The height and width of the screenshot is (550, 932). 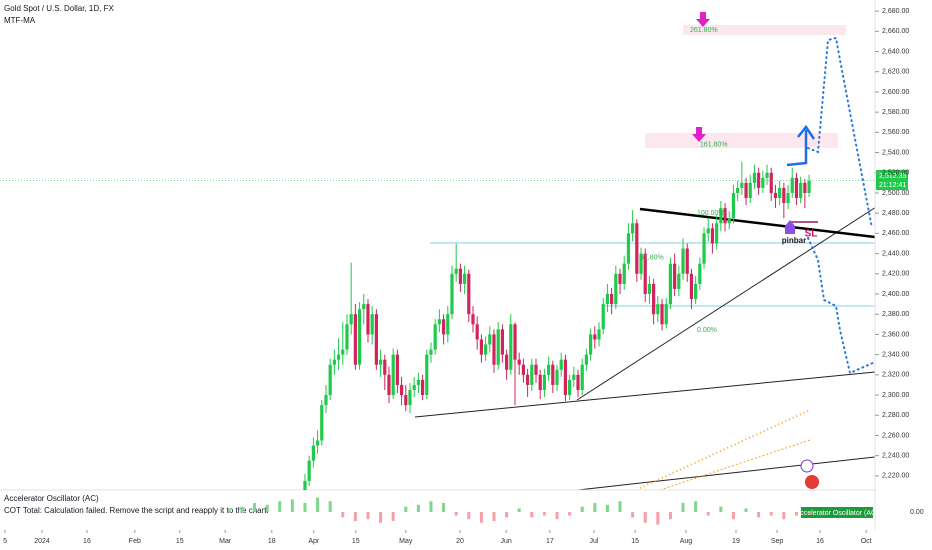 I want to click on x-tick-label: 19, so click(x=736, y=541).